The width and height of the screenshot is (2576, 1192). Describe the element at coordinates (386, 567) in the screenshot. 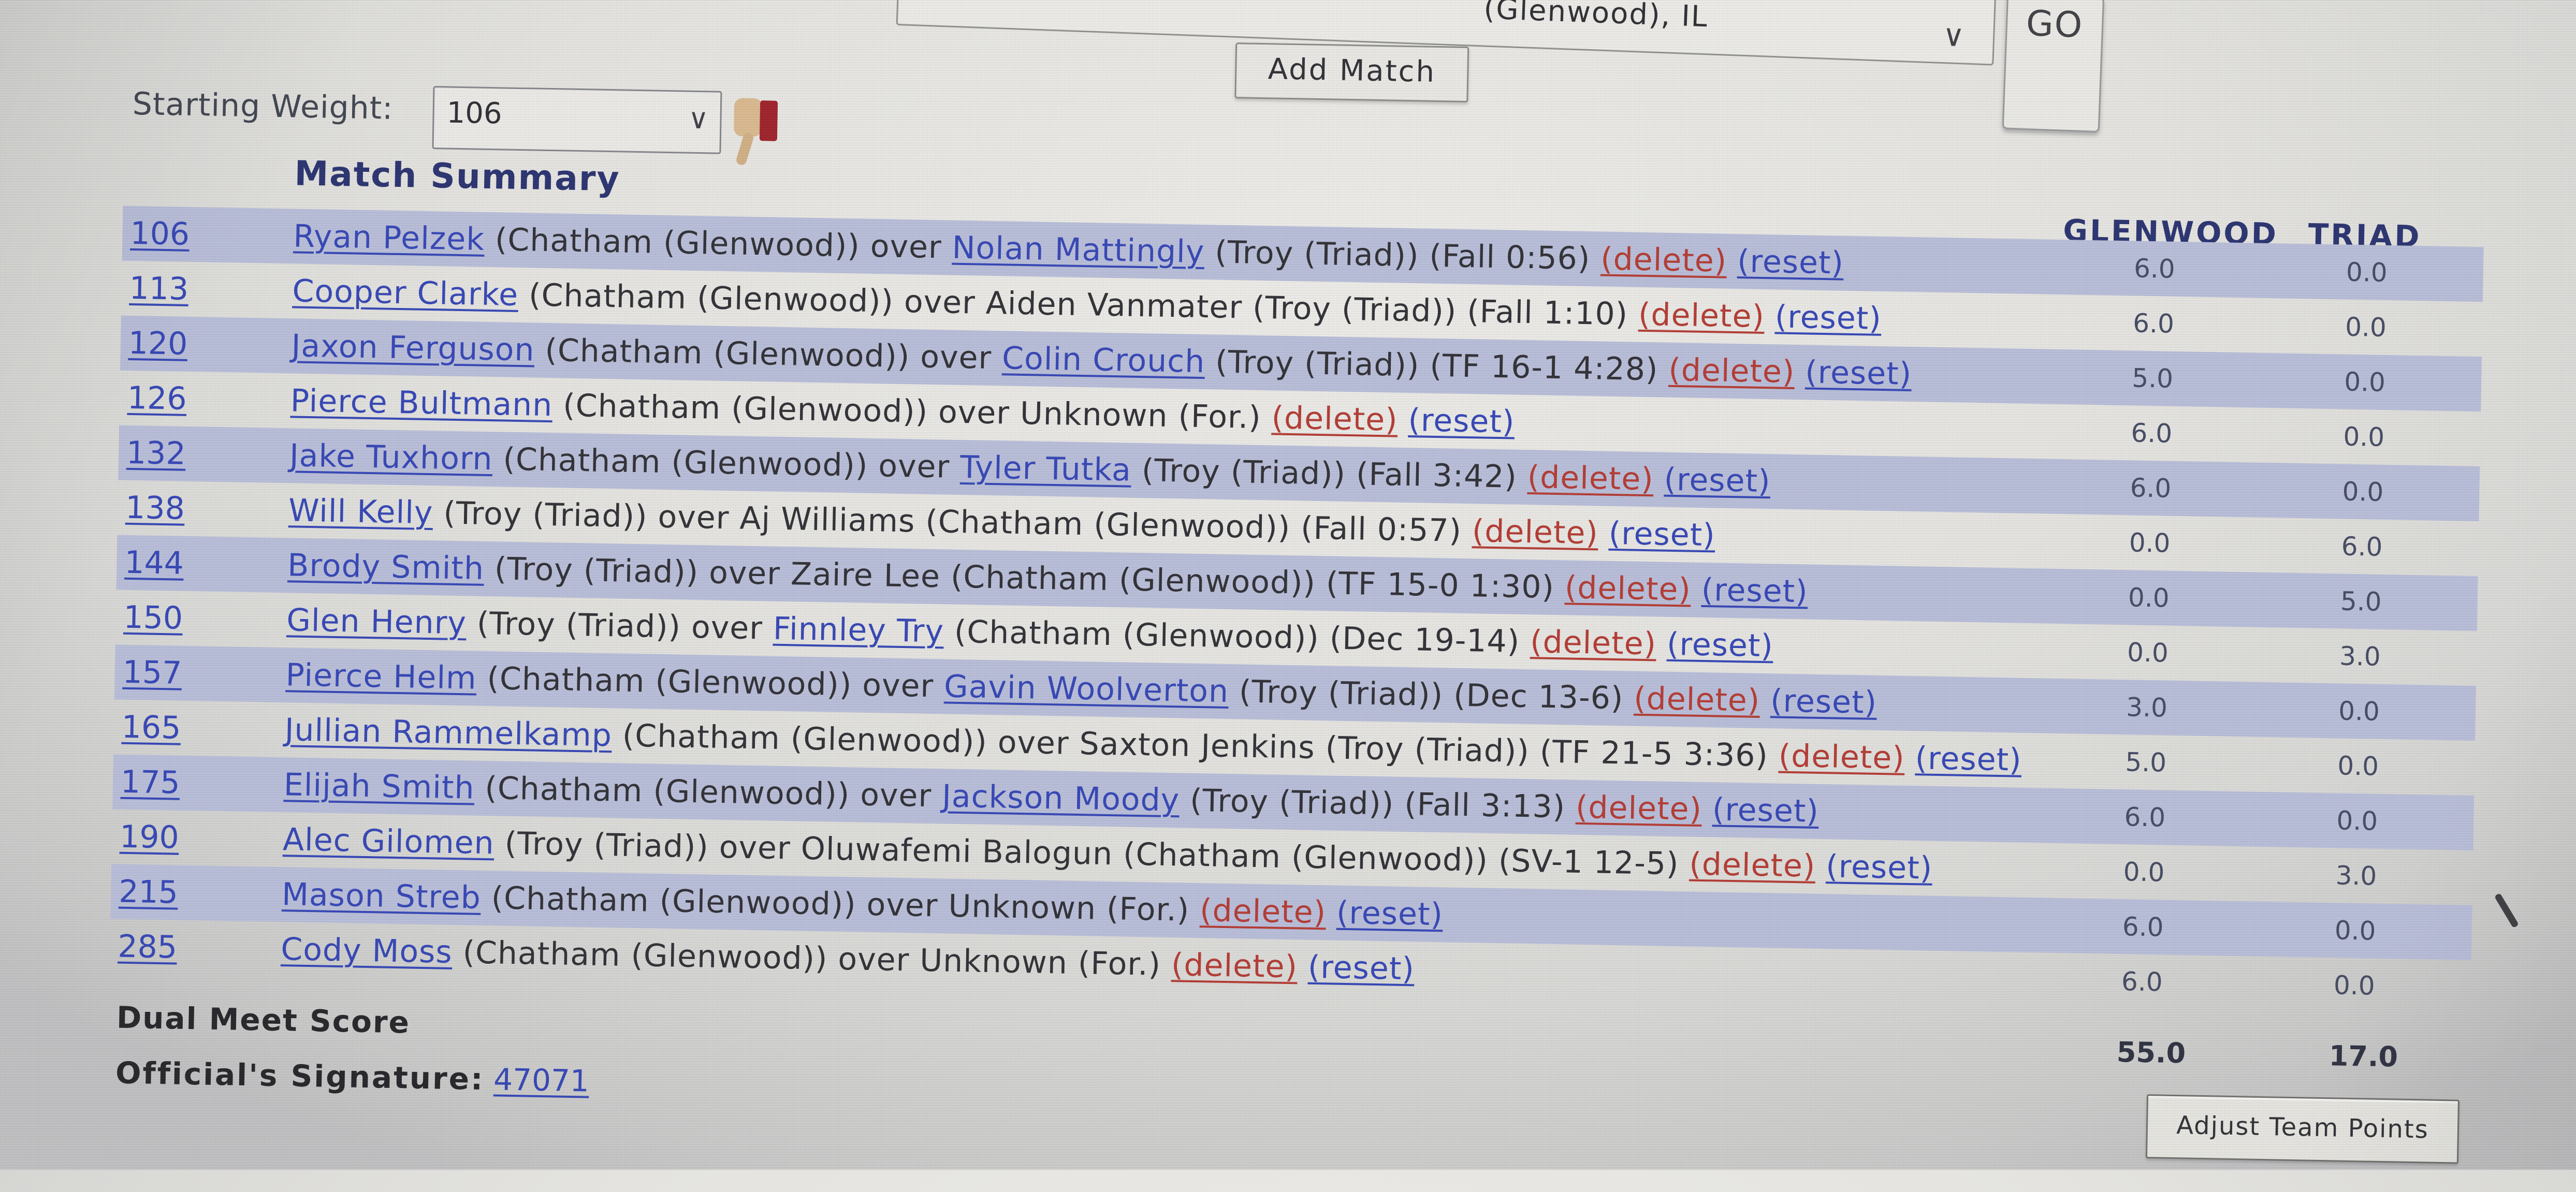

I see `wrestler-link: Brody Smith` at that location.